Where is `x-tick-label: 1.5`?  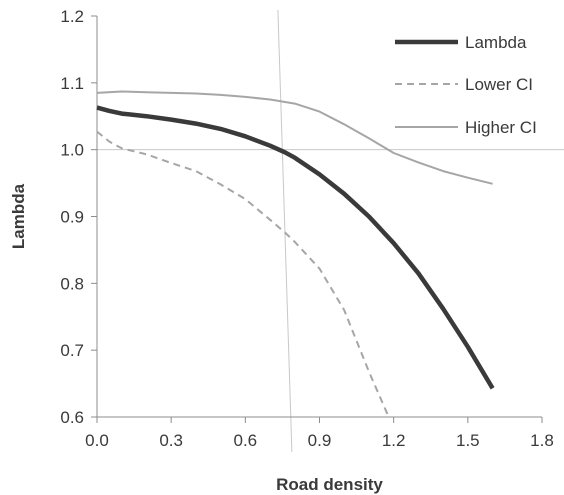 x-tick-label: 1.5 is located at coordinates (468, 440).